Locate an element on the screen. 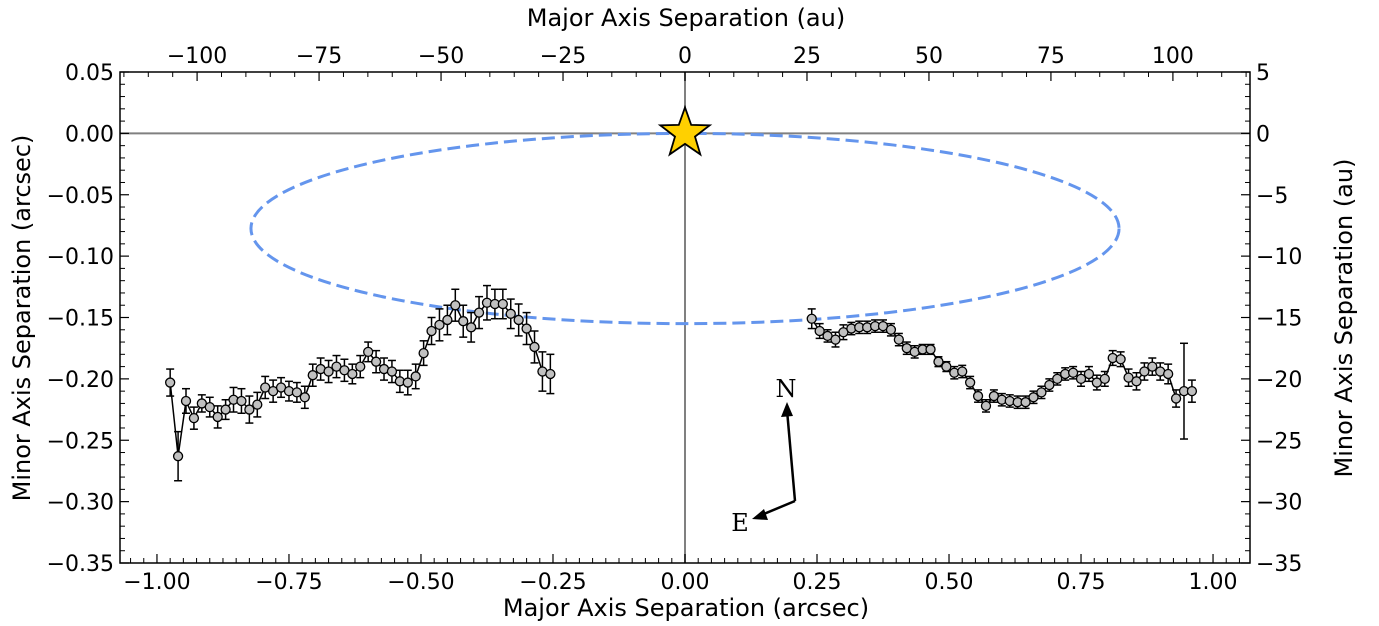 This screenshot has height=626, width=1379. x-tick-label: 0.75 is located at coordinates (1081, 582).